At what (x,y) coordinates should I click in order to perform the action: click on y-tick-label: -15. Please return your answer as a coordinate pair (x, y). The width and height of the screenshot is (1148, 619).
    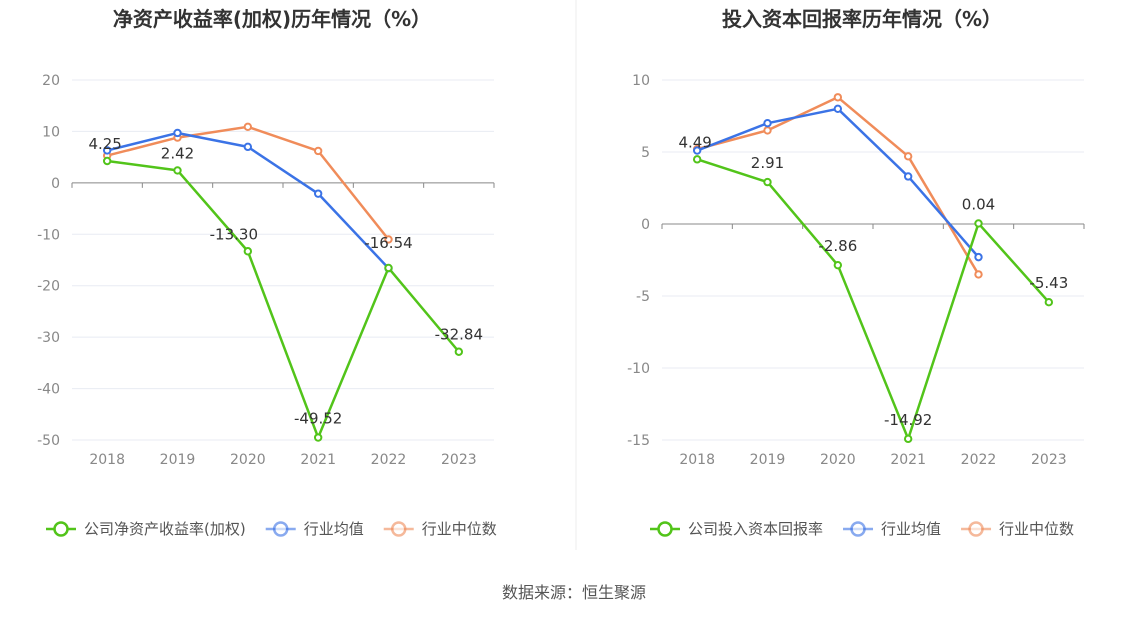
    Looking at the image, I should click on (638, 441).